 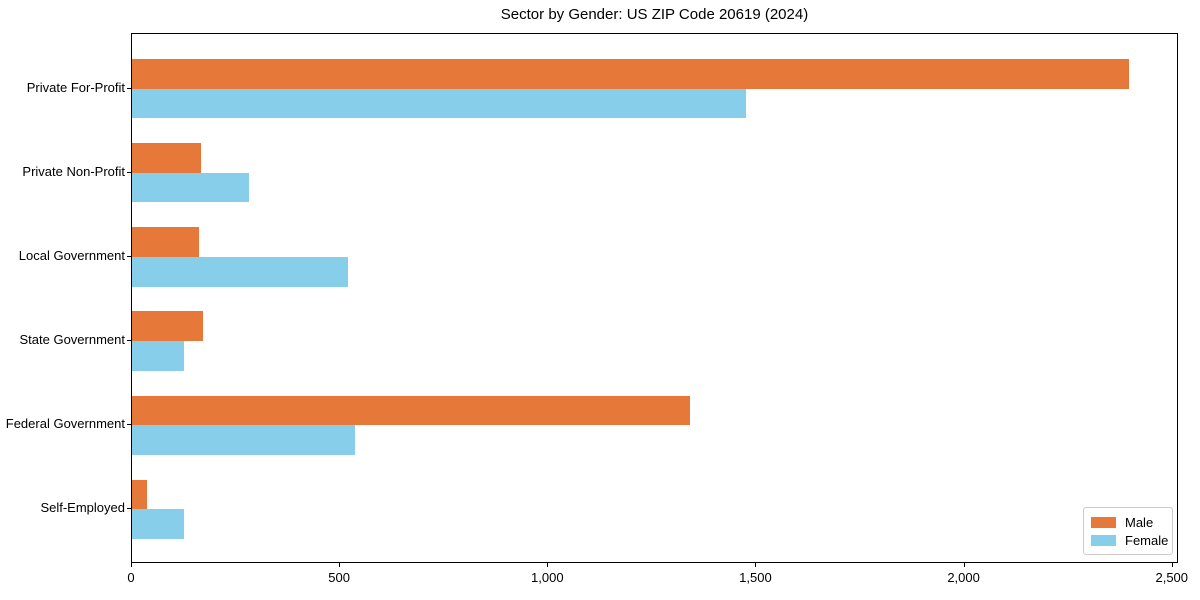 What do you see at coordinates (1103, 540) in the screenshot?
I see `legend-swatch-female` at bounding box center [1103, 540].